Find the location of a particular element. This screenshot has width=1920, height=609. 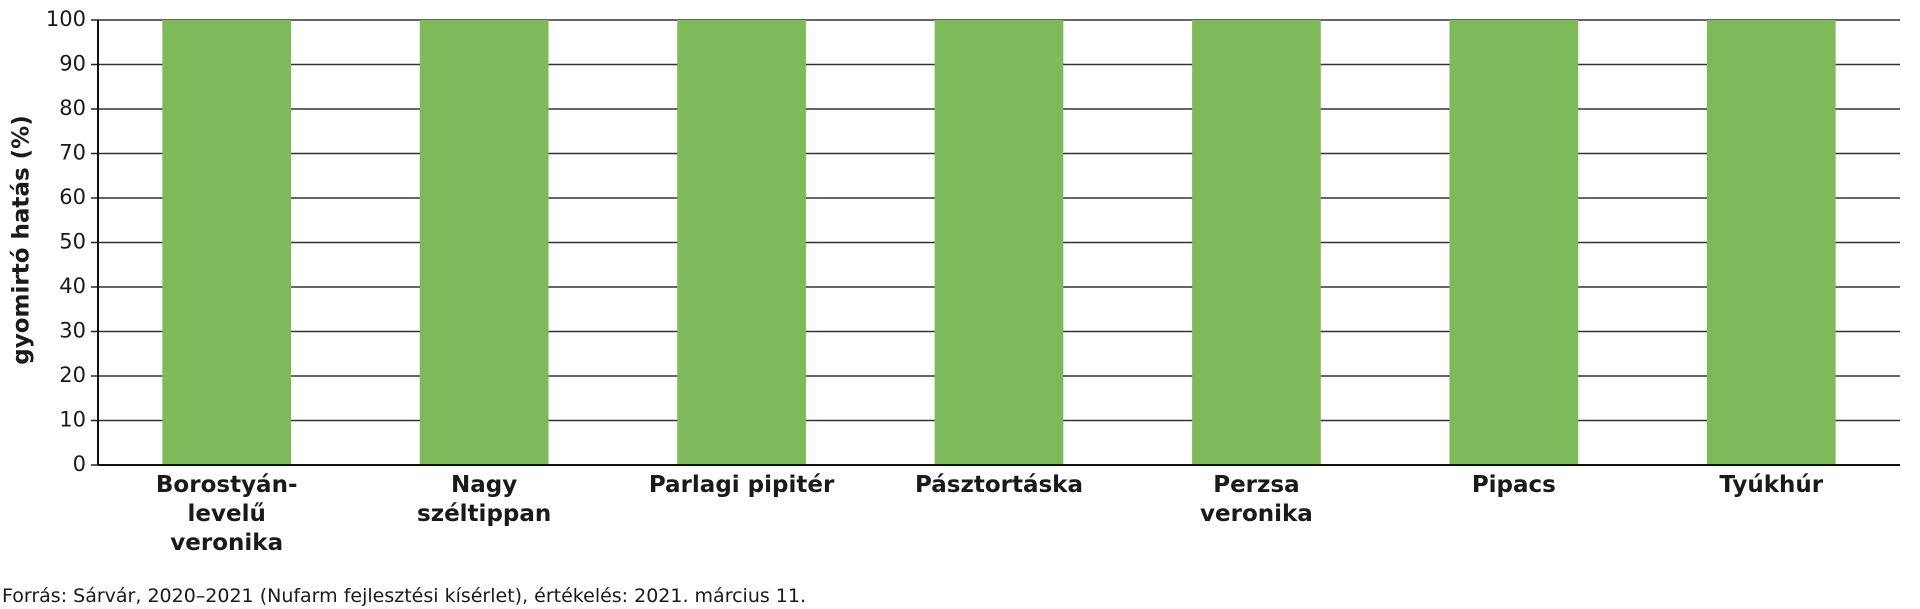

y-tick-label: 80 is located at coordinates (72, 108).